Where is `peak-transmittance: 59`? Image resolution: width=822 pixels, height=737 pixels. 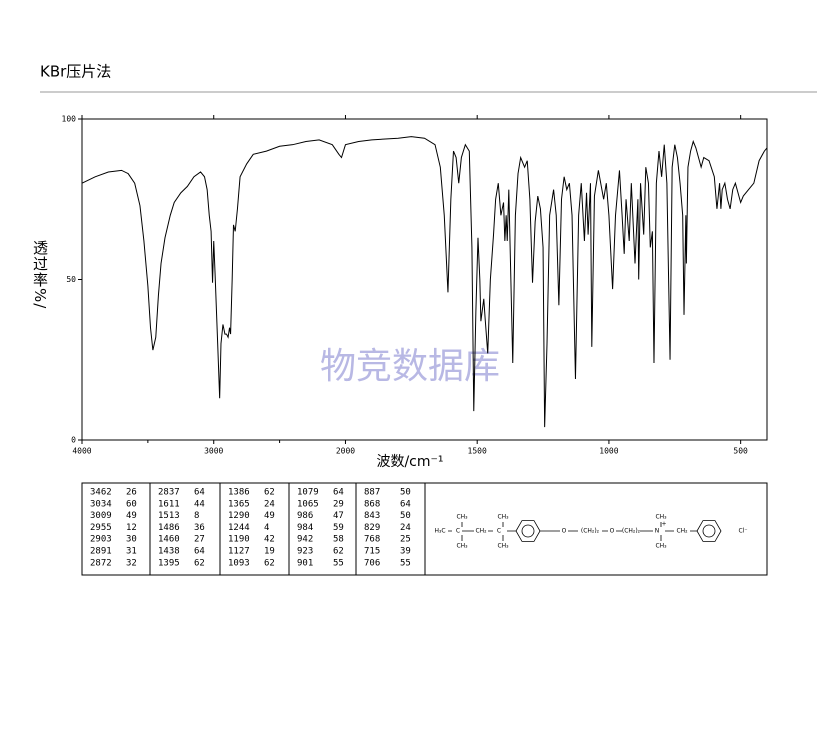 peak-transmittance: 59 is located at coordinates (338, 528).